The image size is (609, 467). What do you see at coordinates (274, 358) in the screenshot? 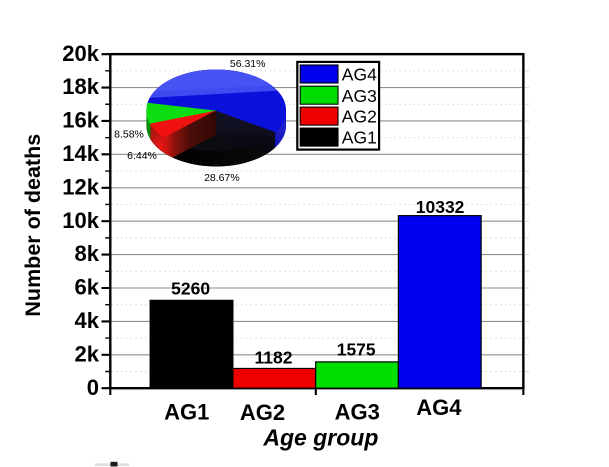
I see `svg-text: 1182` at bounding box center [274, 358].